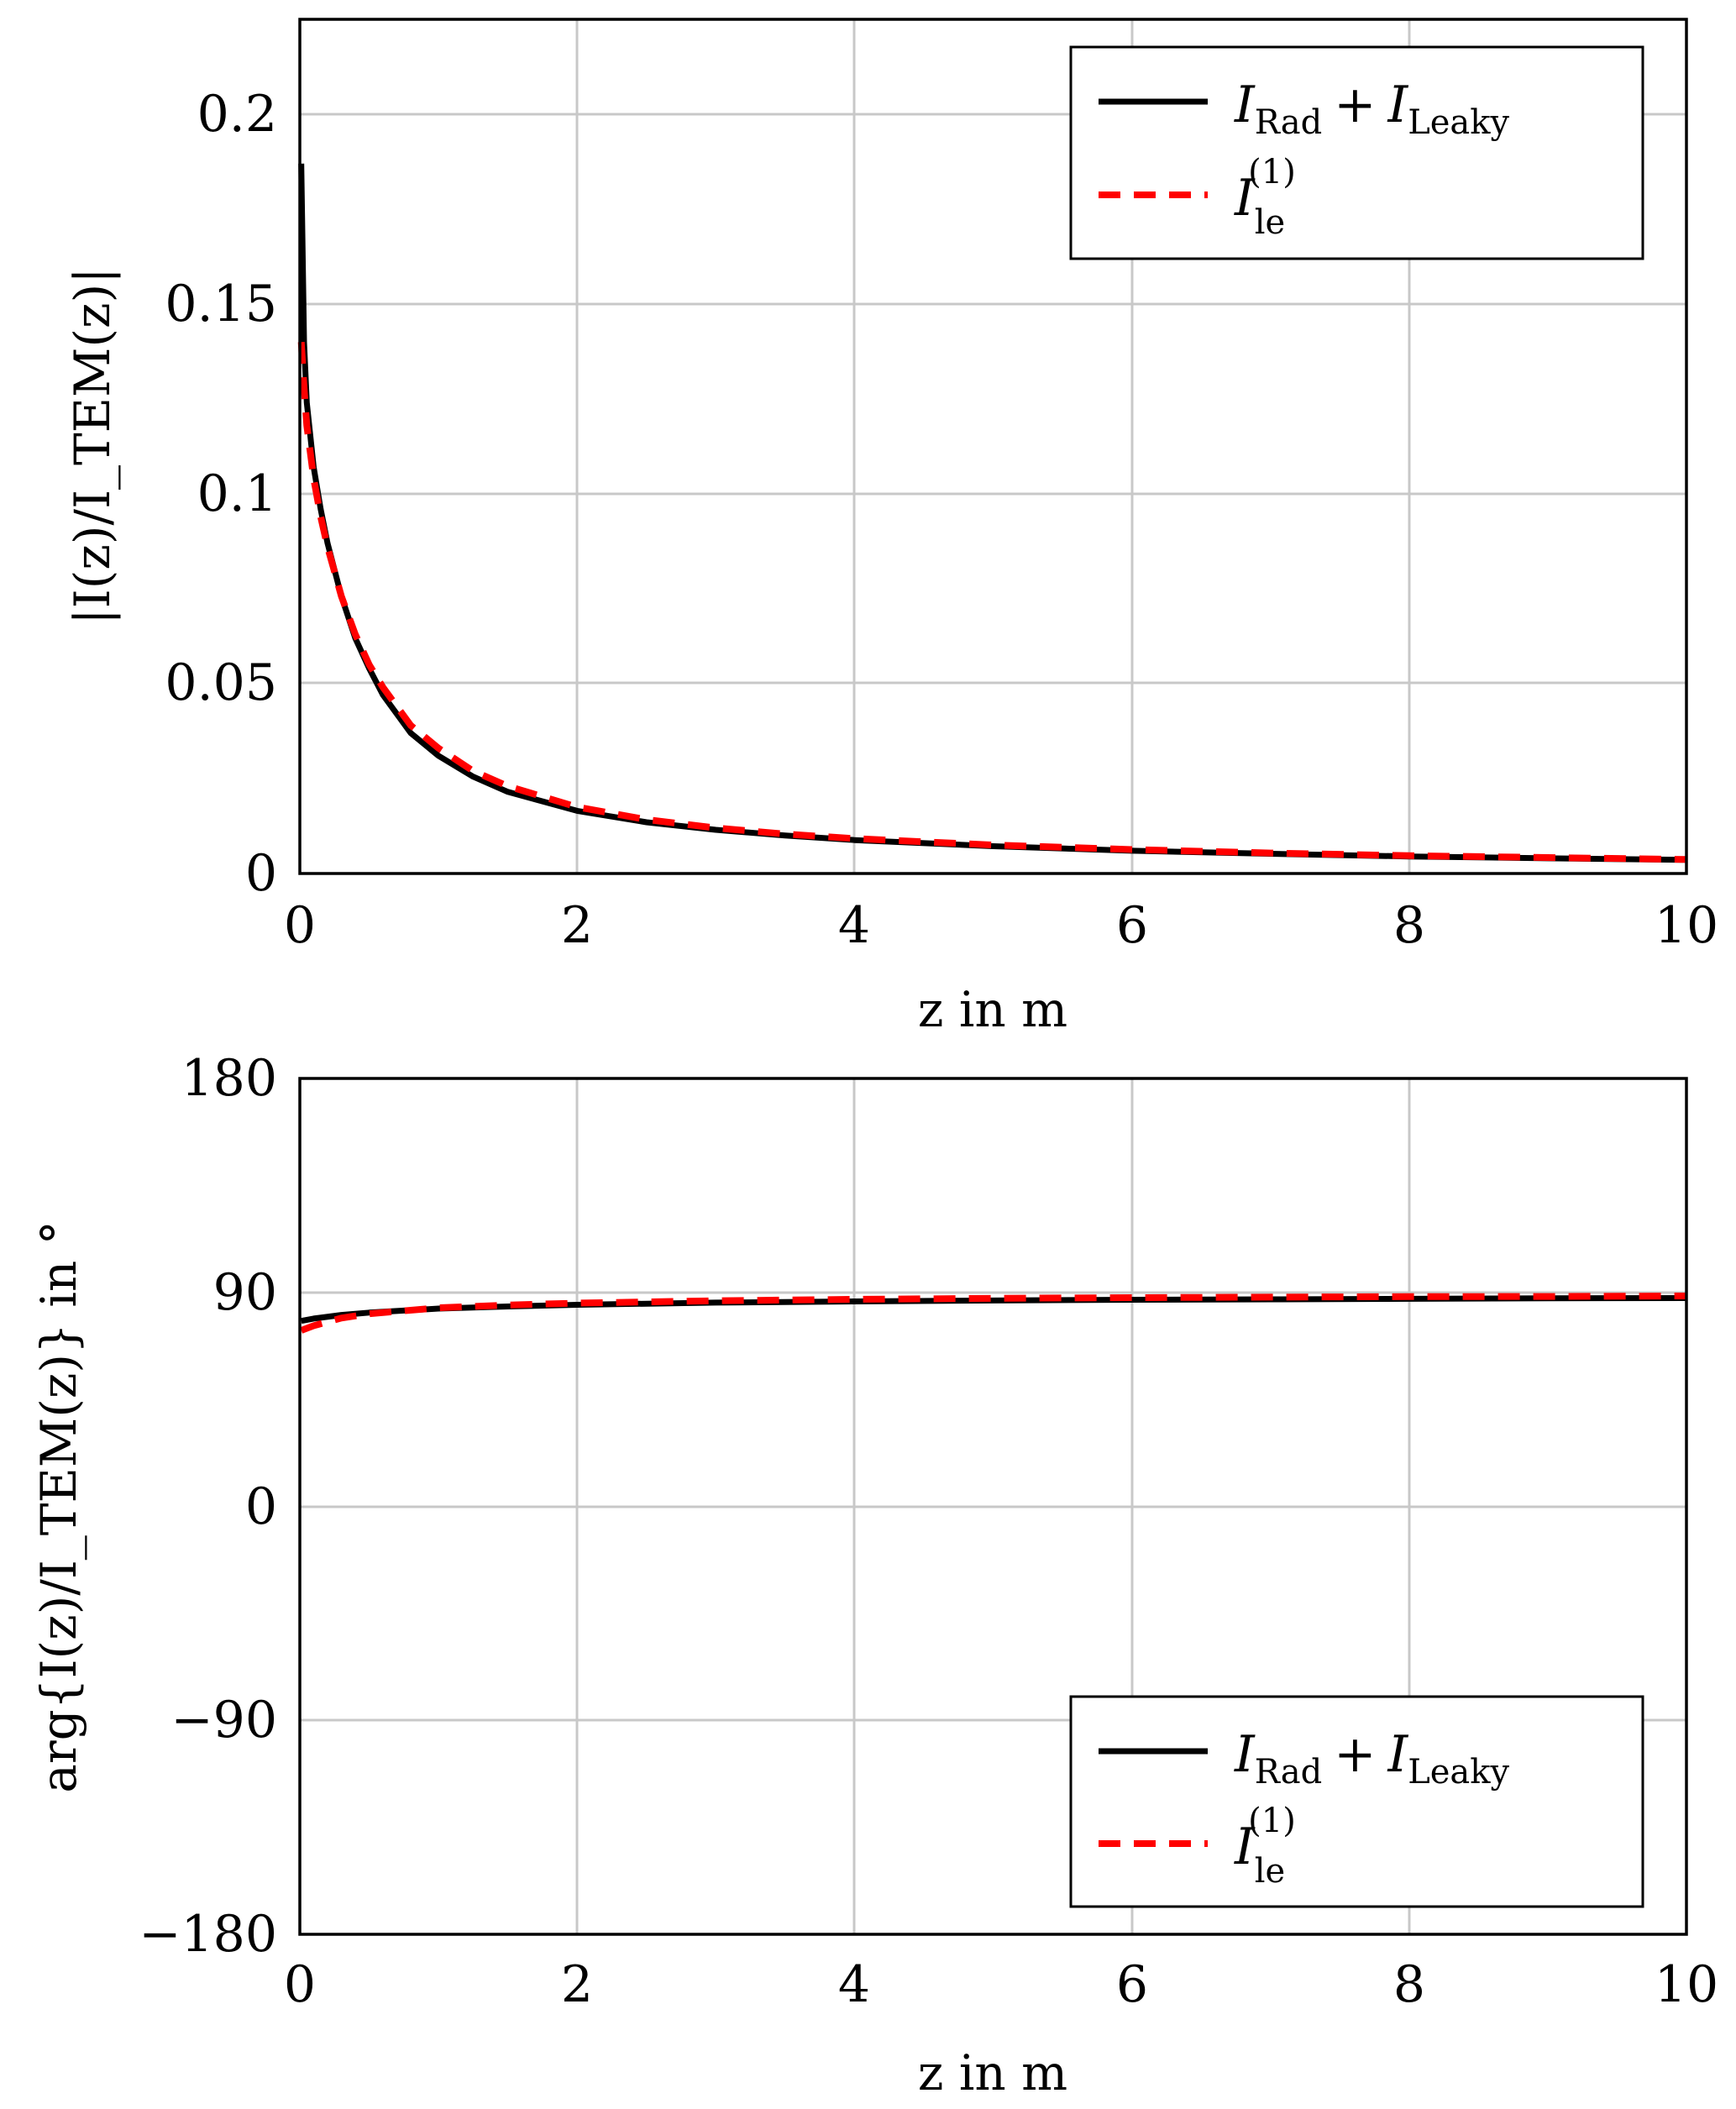  Describe the element at coordinates (237, 493) in the screenshot. I see `y-tick-label: 0.1` at that location.